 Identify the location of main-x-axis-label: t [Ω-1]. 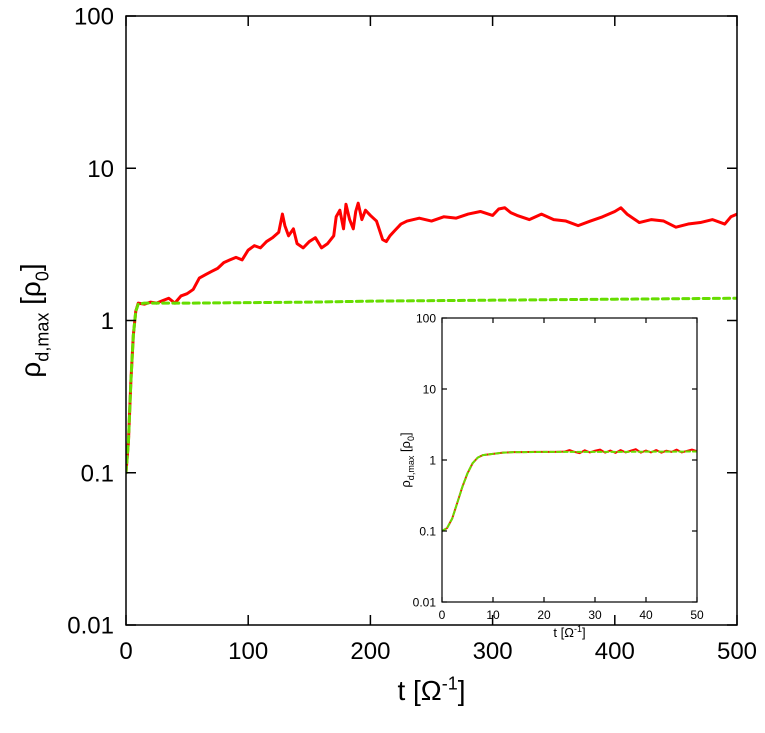
(431, 689).